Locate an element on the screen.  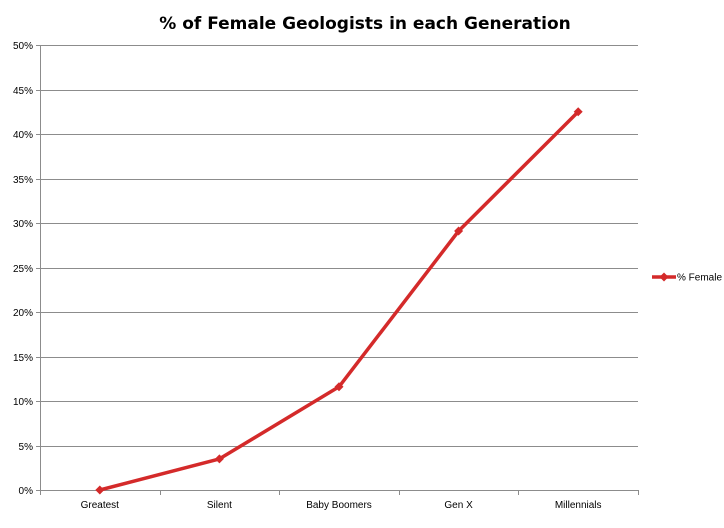
y-tick-label: 0% is located at coordinates (26, 491).